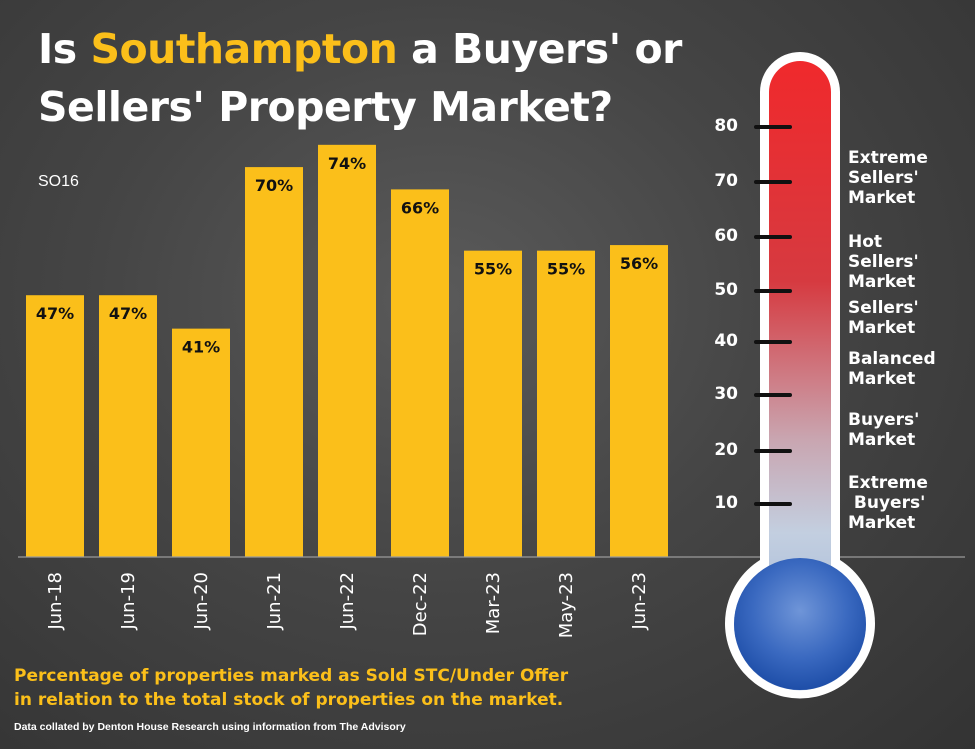 Image resolution: width=975 pixels, height=749 pixels. Describe the element at coordinates (800, 624) in the screenshot. I see `thermometer-bulb` at that location.